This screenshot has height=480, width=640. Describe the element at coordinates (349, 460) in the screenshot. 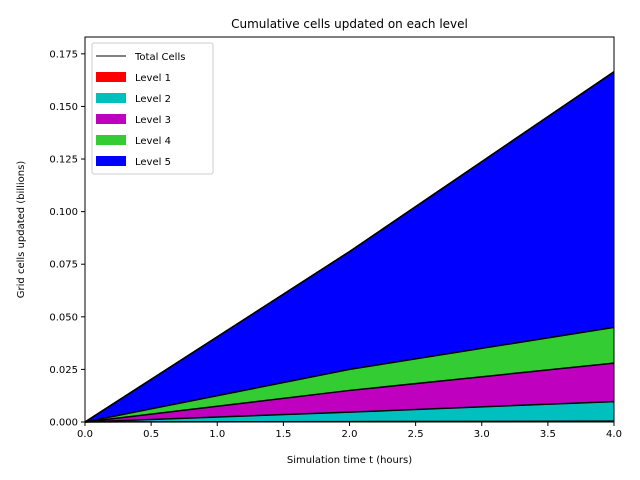

I see `x-axis-label: Simulation time t (hours)` at that location.